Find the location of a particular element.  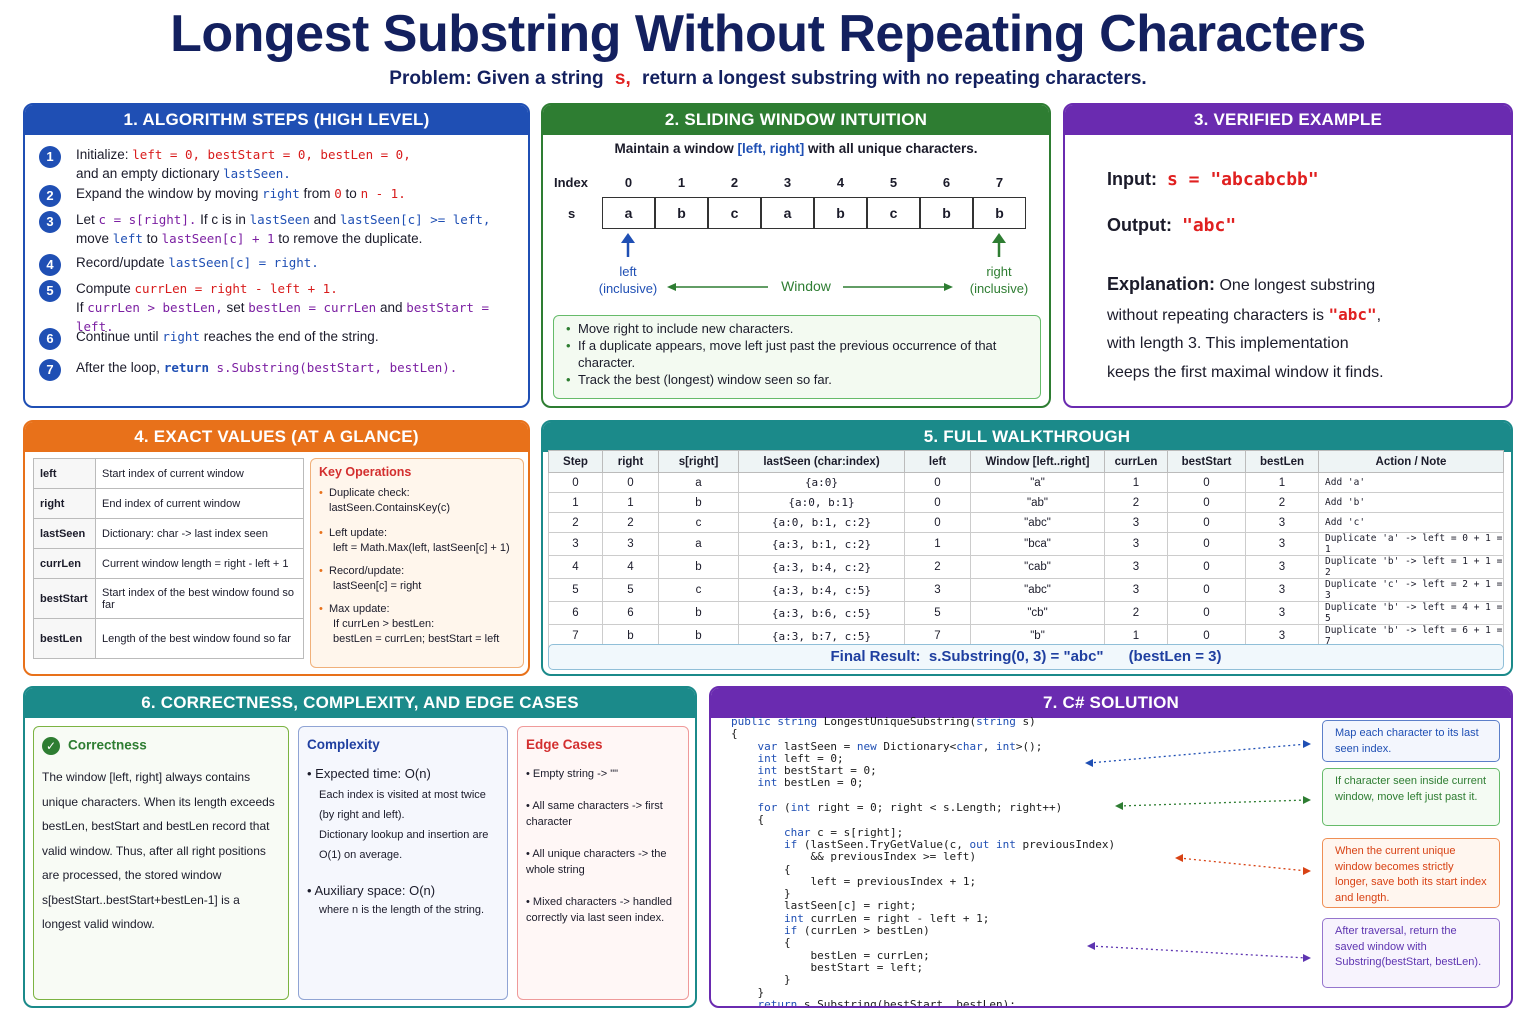

index-2: 2 is located at coordinates (734, 182).